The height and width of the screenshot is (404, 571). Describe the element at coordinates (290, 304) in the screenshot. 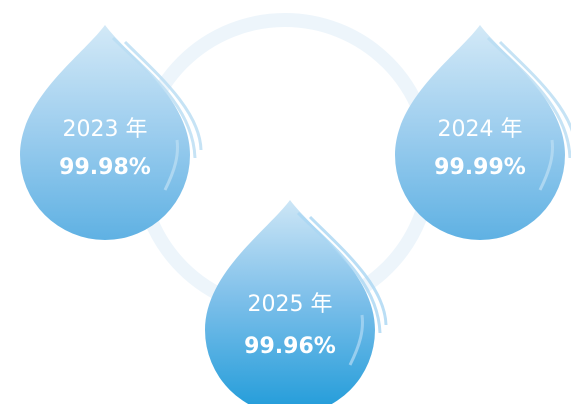

I see `year-label: 2025 年` at that location.